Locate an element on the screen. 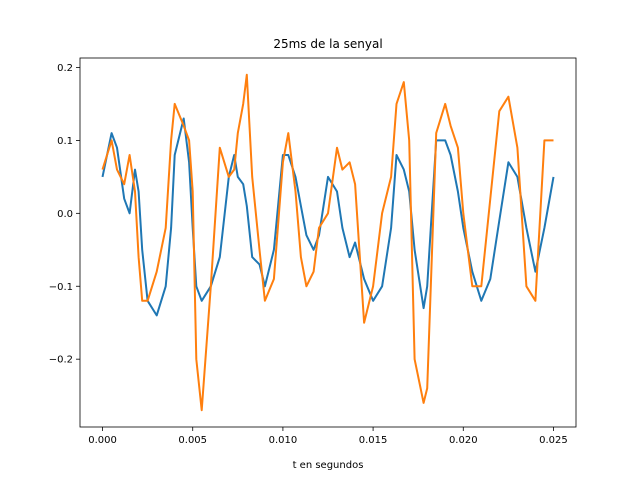 The height and width of the screenshot is (480, 640). x-tick-label: 0.010 is located at coordinates (283, 440).